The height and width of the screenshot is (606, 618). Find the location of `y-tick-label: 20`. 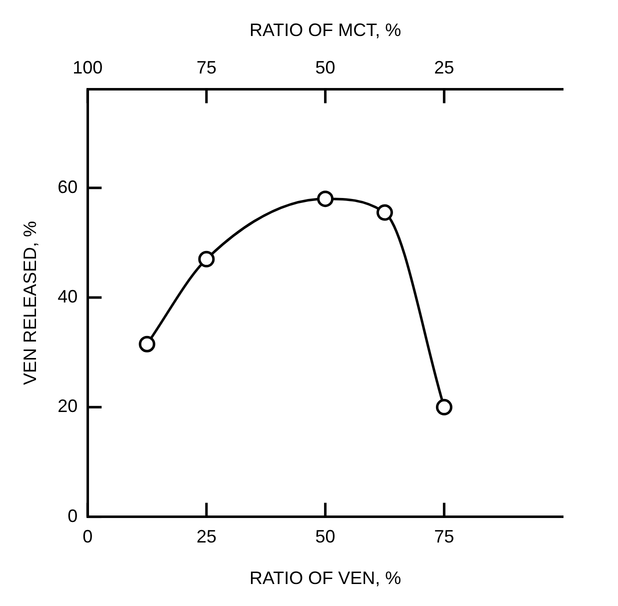

y-tick-label: 20 is located at coordinates (68, 406).